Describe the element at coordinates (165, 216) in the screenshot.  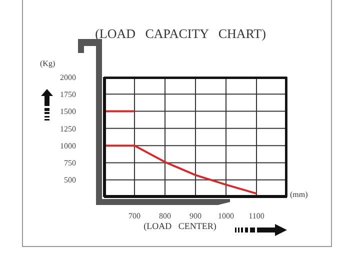
I see `x-tick-label: 800` at that location.